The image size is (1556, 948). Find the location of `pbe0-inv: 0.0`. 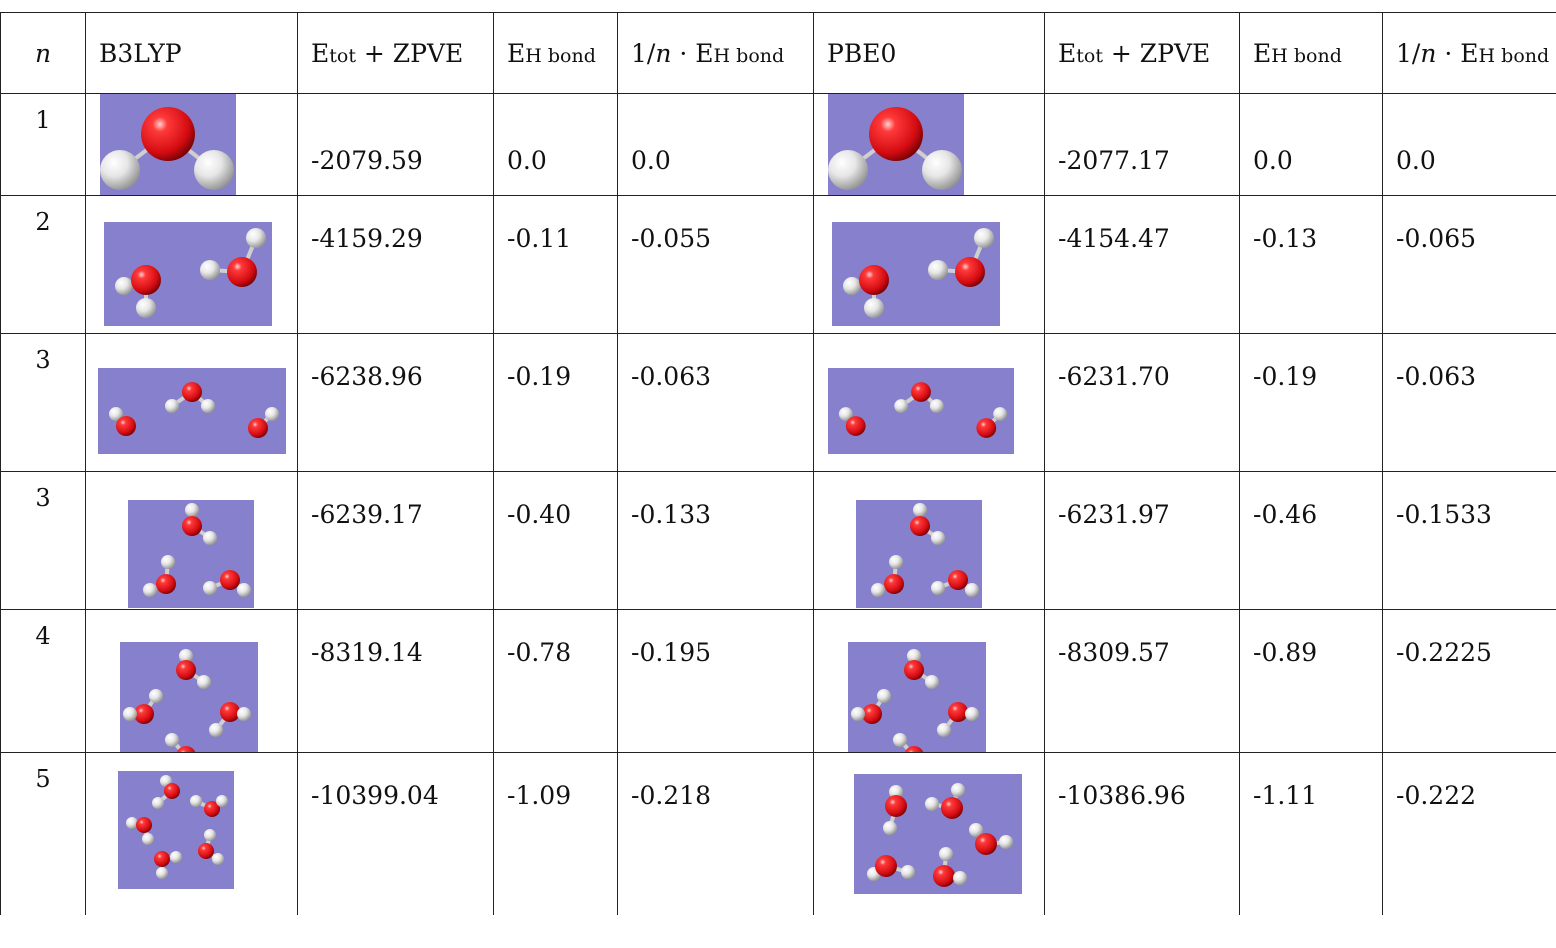

pbe0-inv: 0.0 is located at coordinates (1469, 144).